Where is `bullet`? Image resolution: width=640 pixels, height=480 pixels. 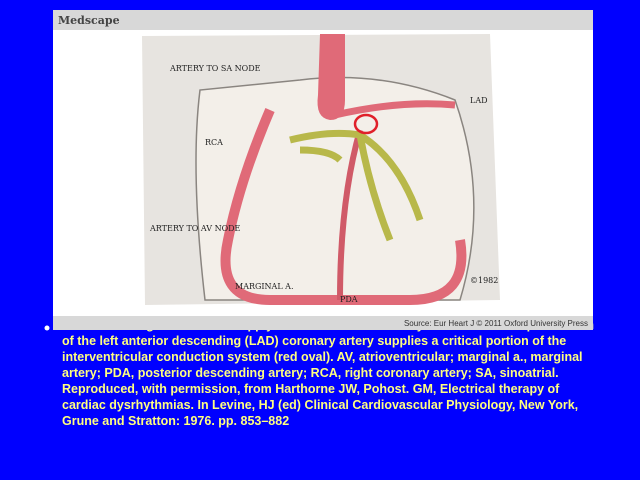 bullet is located at coordinates (47, 328).